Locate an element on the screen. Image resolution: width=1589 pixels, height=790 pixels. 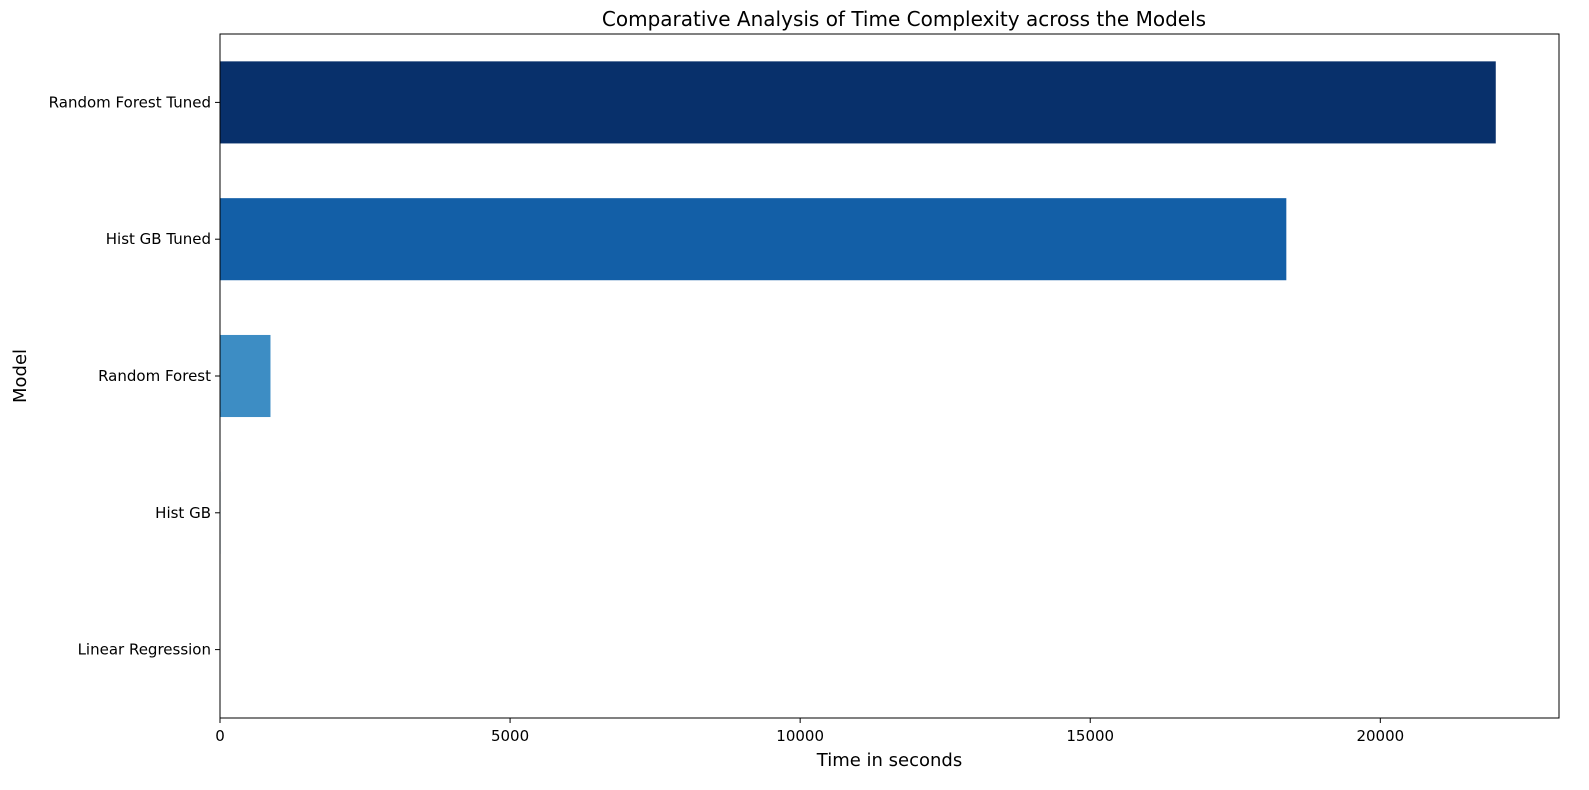
y-tick-label-hist-gb-tuned: Hist GB Tuned is located at coordinates (158, 239).